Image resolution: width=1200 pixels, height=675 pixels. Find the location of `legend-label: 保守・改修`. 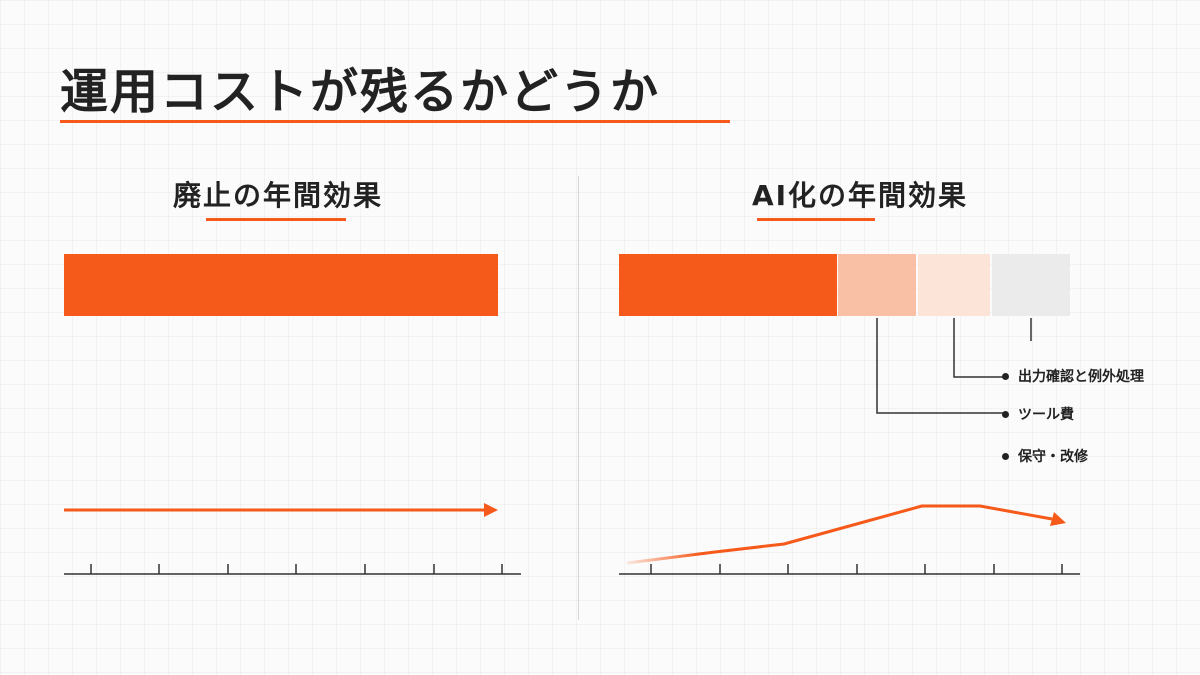

legend-label: 保守・改修 is located at coordinates (1053, 457).